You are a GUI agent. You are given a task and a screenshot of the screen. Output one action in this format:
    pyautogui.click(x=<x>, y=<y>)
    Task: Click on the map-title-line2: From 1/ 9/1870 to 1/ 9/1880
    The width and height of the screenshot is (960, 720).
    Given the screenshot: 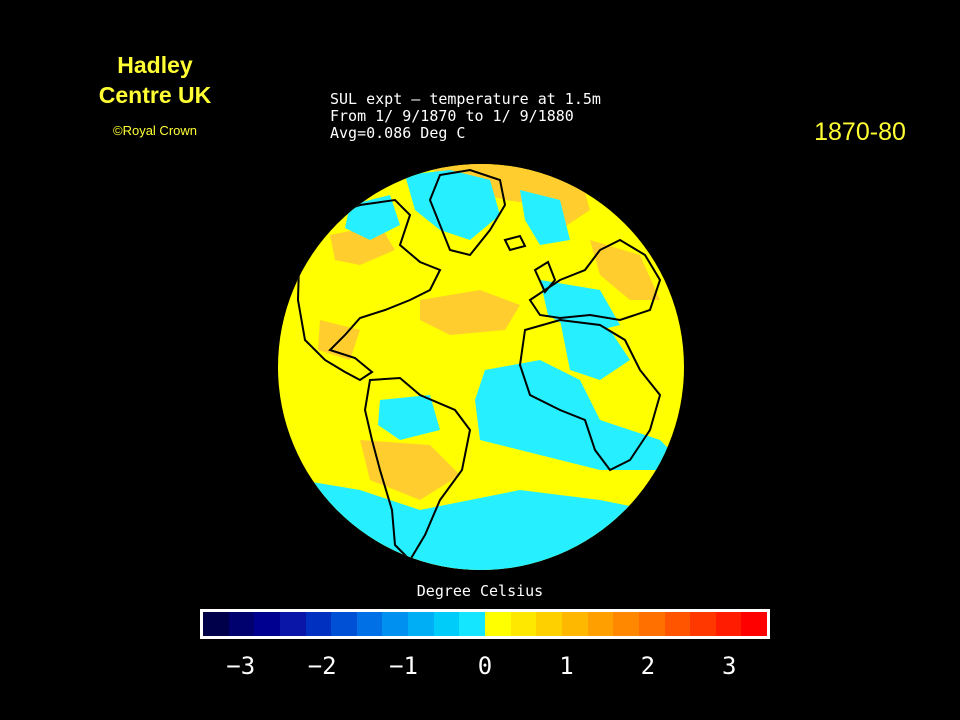 What is the action you would take?
    pyautogui.click(x=452, y=116)
    